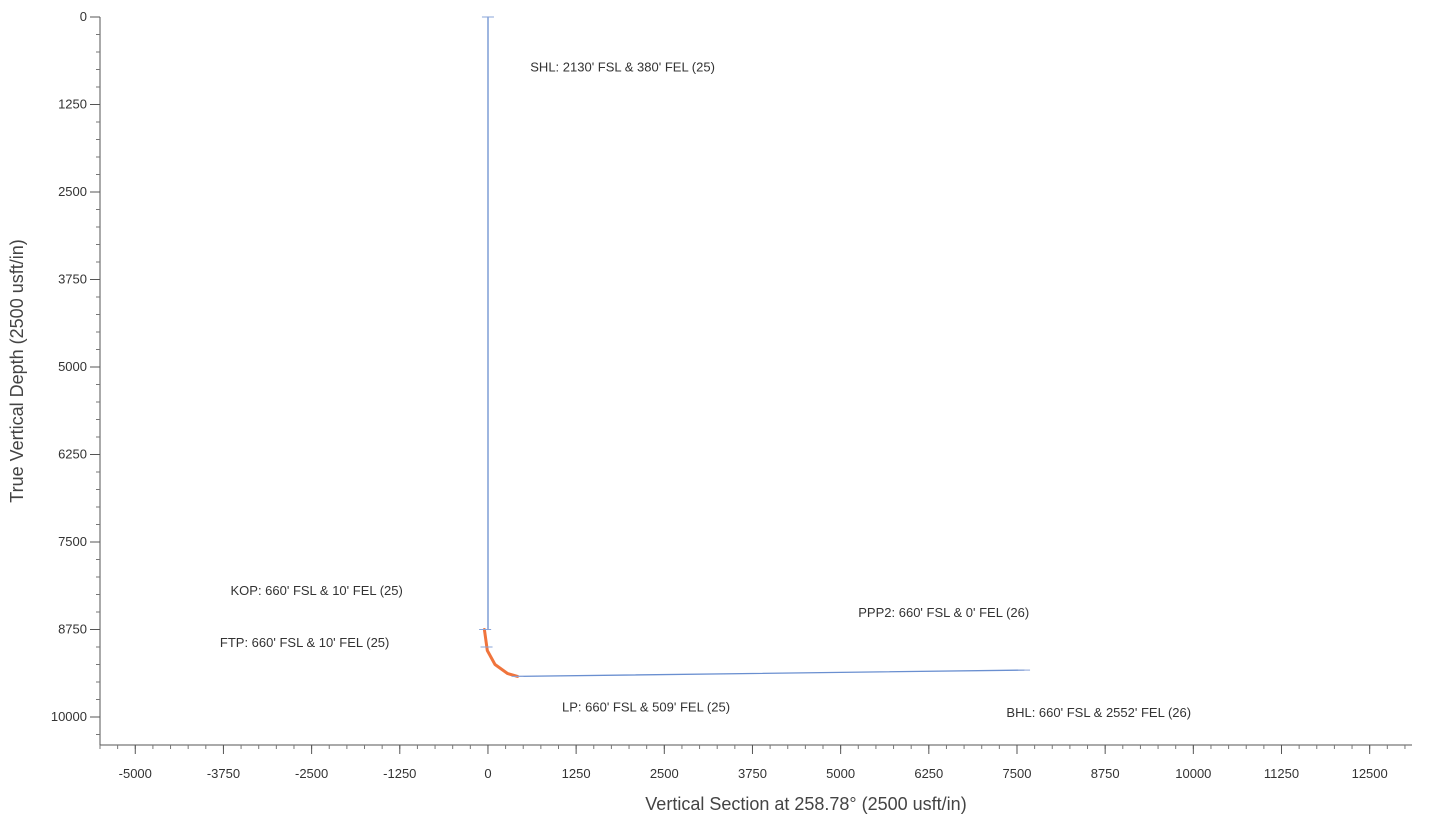 The width and height of the screenshot is (1450, 817). What do you see at coordinates (1098, 712) in the screenshot?
I see `annotation-label: BHL: 660' FSL & 2552' FEL (26)` at bounding box center [1098, 712].